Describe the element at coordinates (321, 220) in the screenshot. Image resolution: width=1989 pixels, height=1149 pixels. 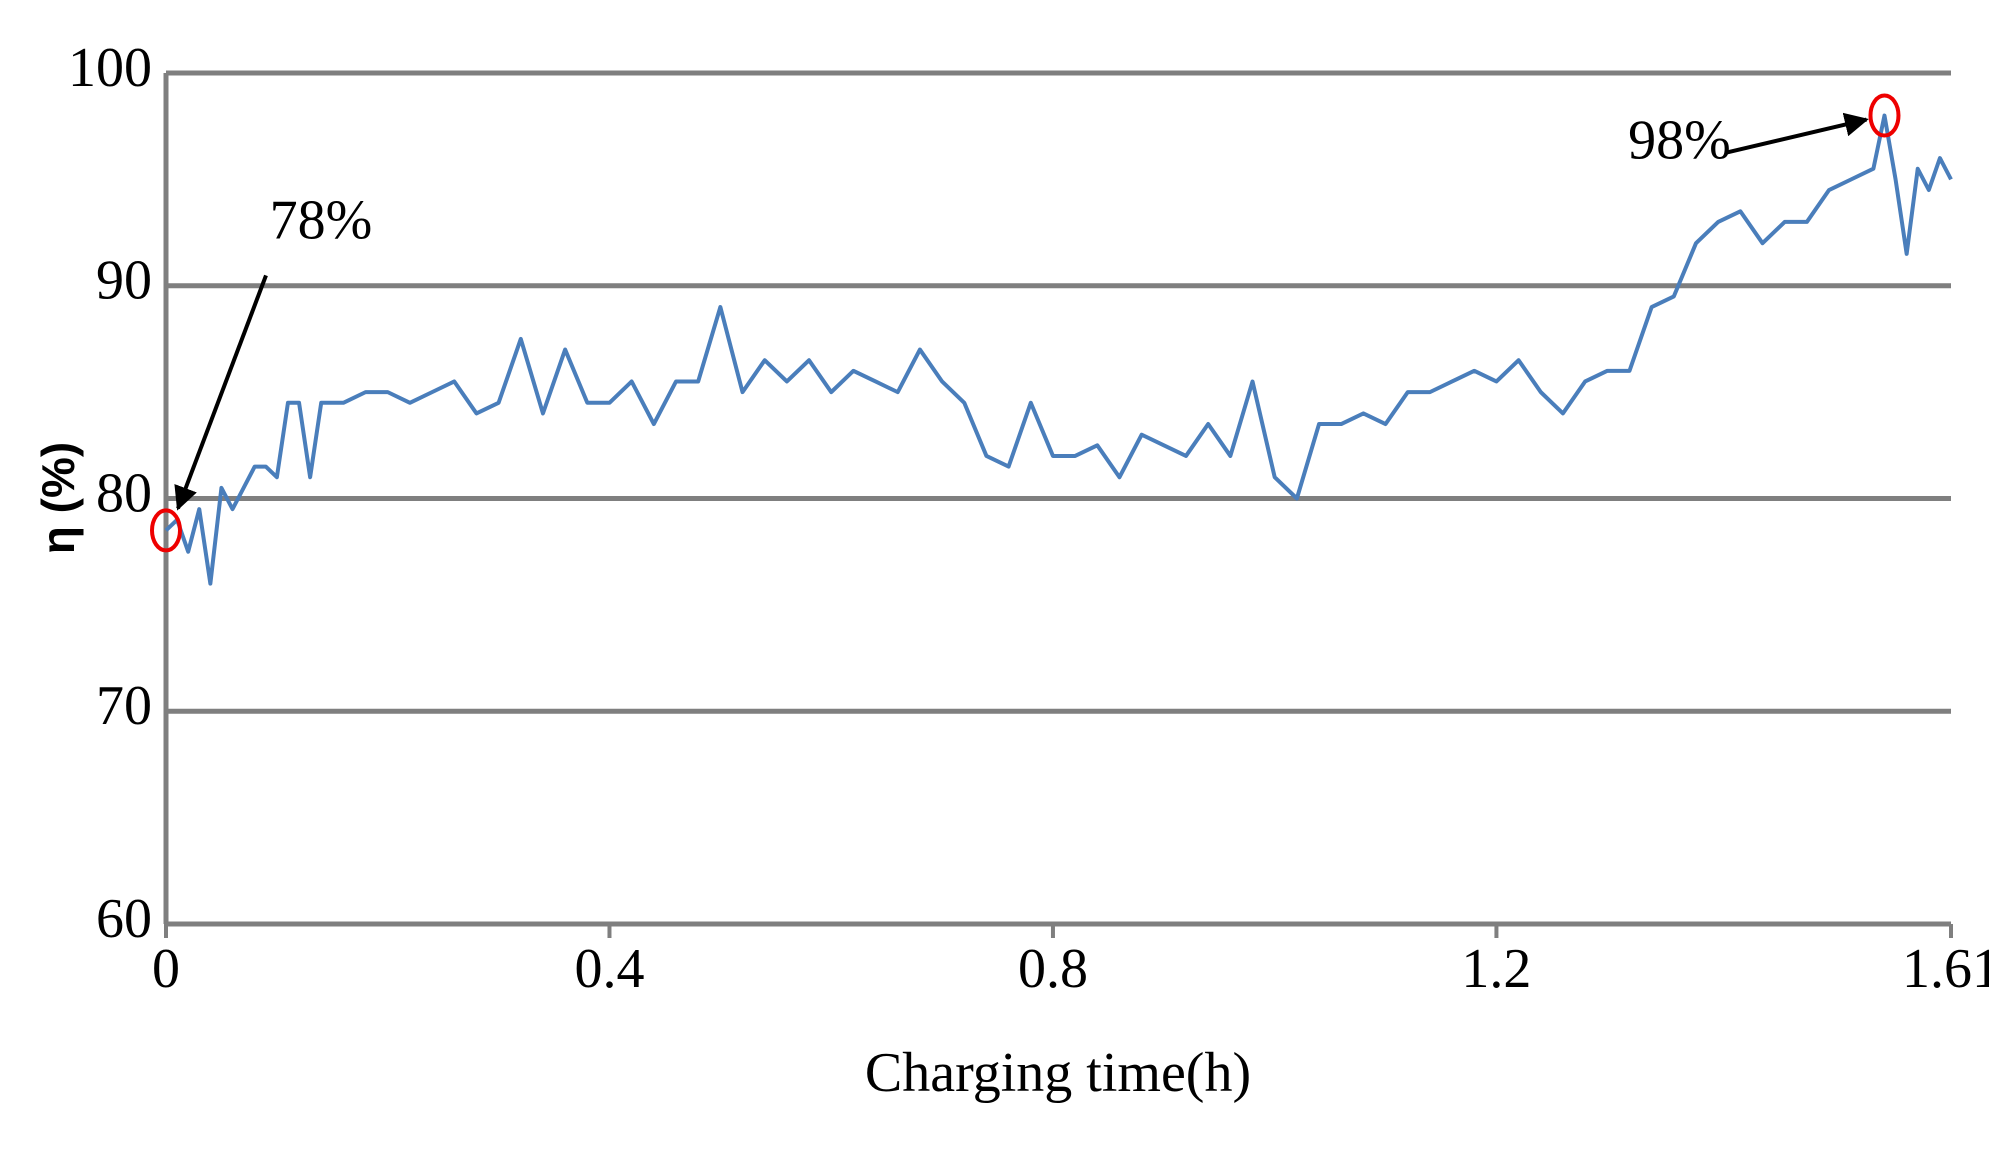
I see `annotation-label: 78%` at that location.